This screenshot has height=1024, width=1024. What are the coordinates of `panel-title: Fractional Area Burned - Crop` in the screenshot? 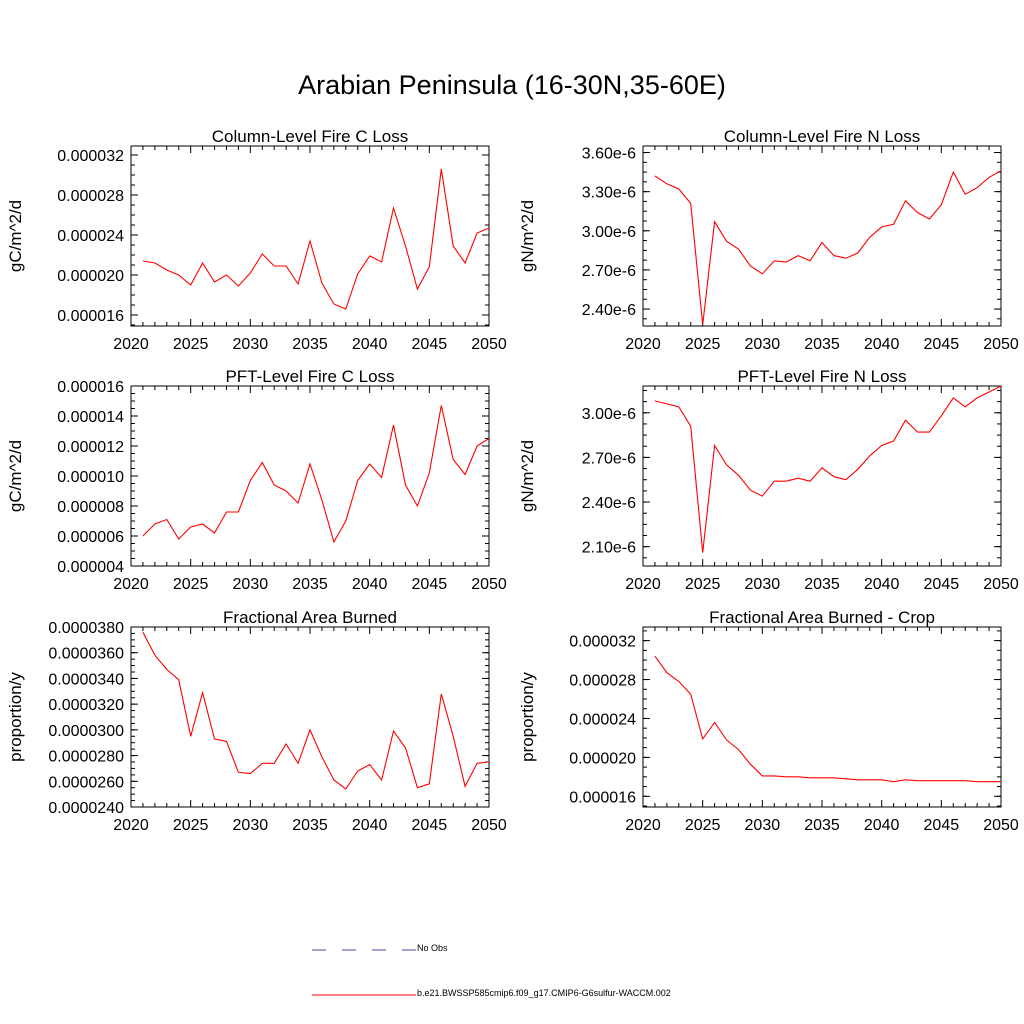 It's located at (822, 617).